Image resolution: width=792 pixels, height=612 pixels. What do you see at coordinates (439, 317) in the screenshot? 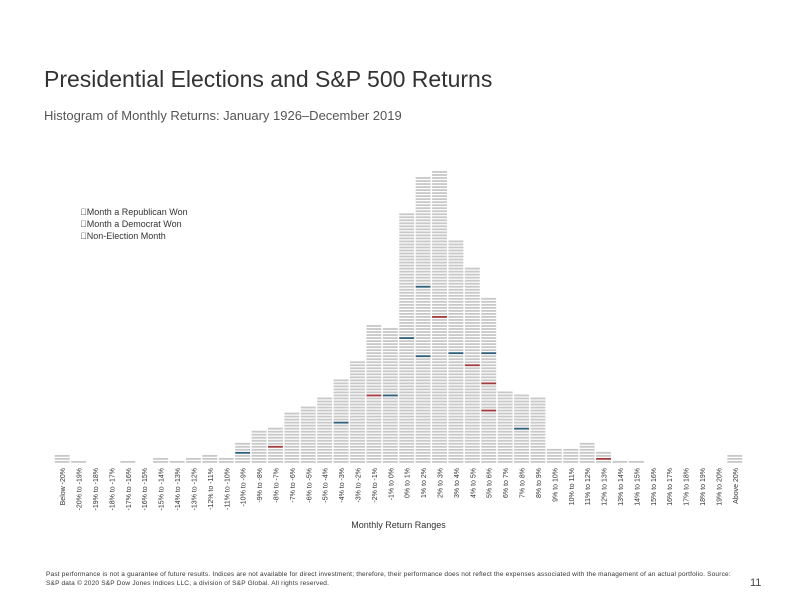
I see `republican-month-block` at bounding box center [439, 317].